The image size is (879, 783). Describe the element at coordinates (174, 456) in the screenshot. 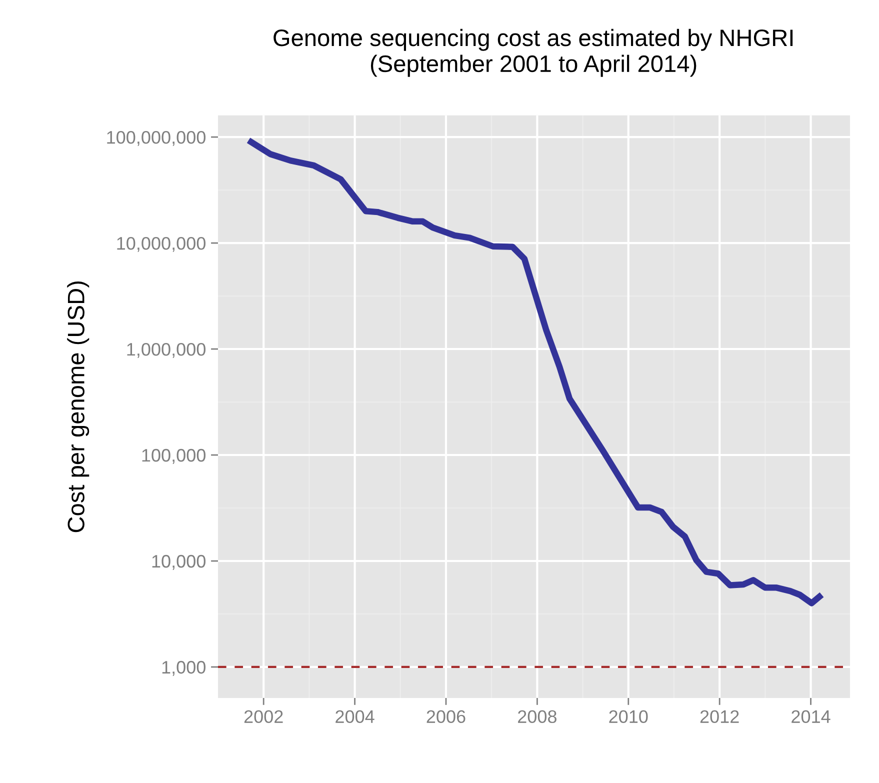

I see `y-tick-label: 100,000` at that location.